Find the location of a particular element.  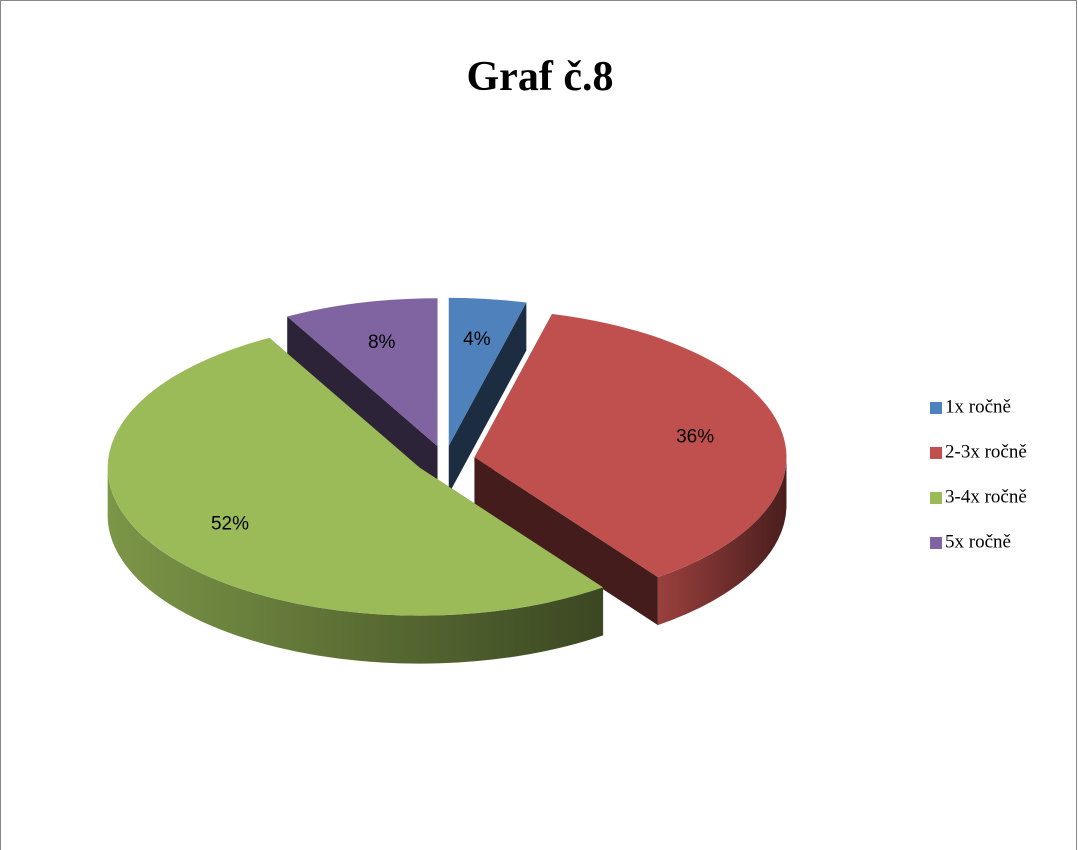

legend-label: 5x ročně is located at coordinates (978, 541).